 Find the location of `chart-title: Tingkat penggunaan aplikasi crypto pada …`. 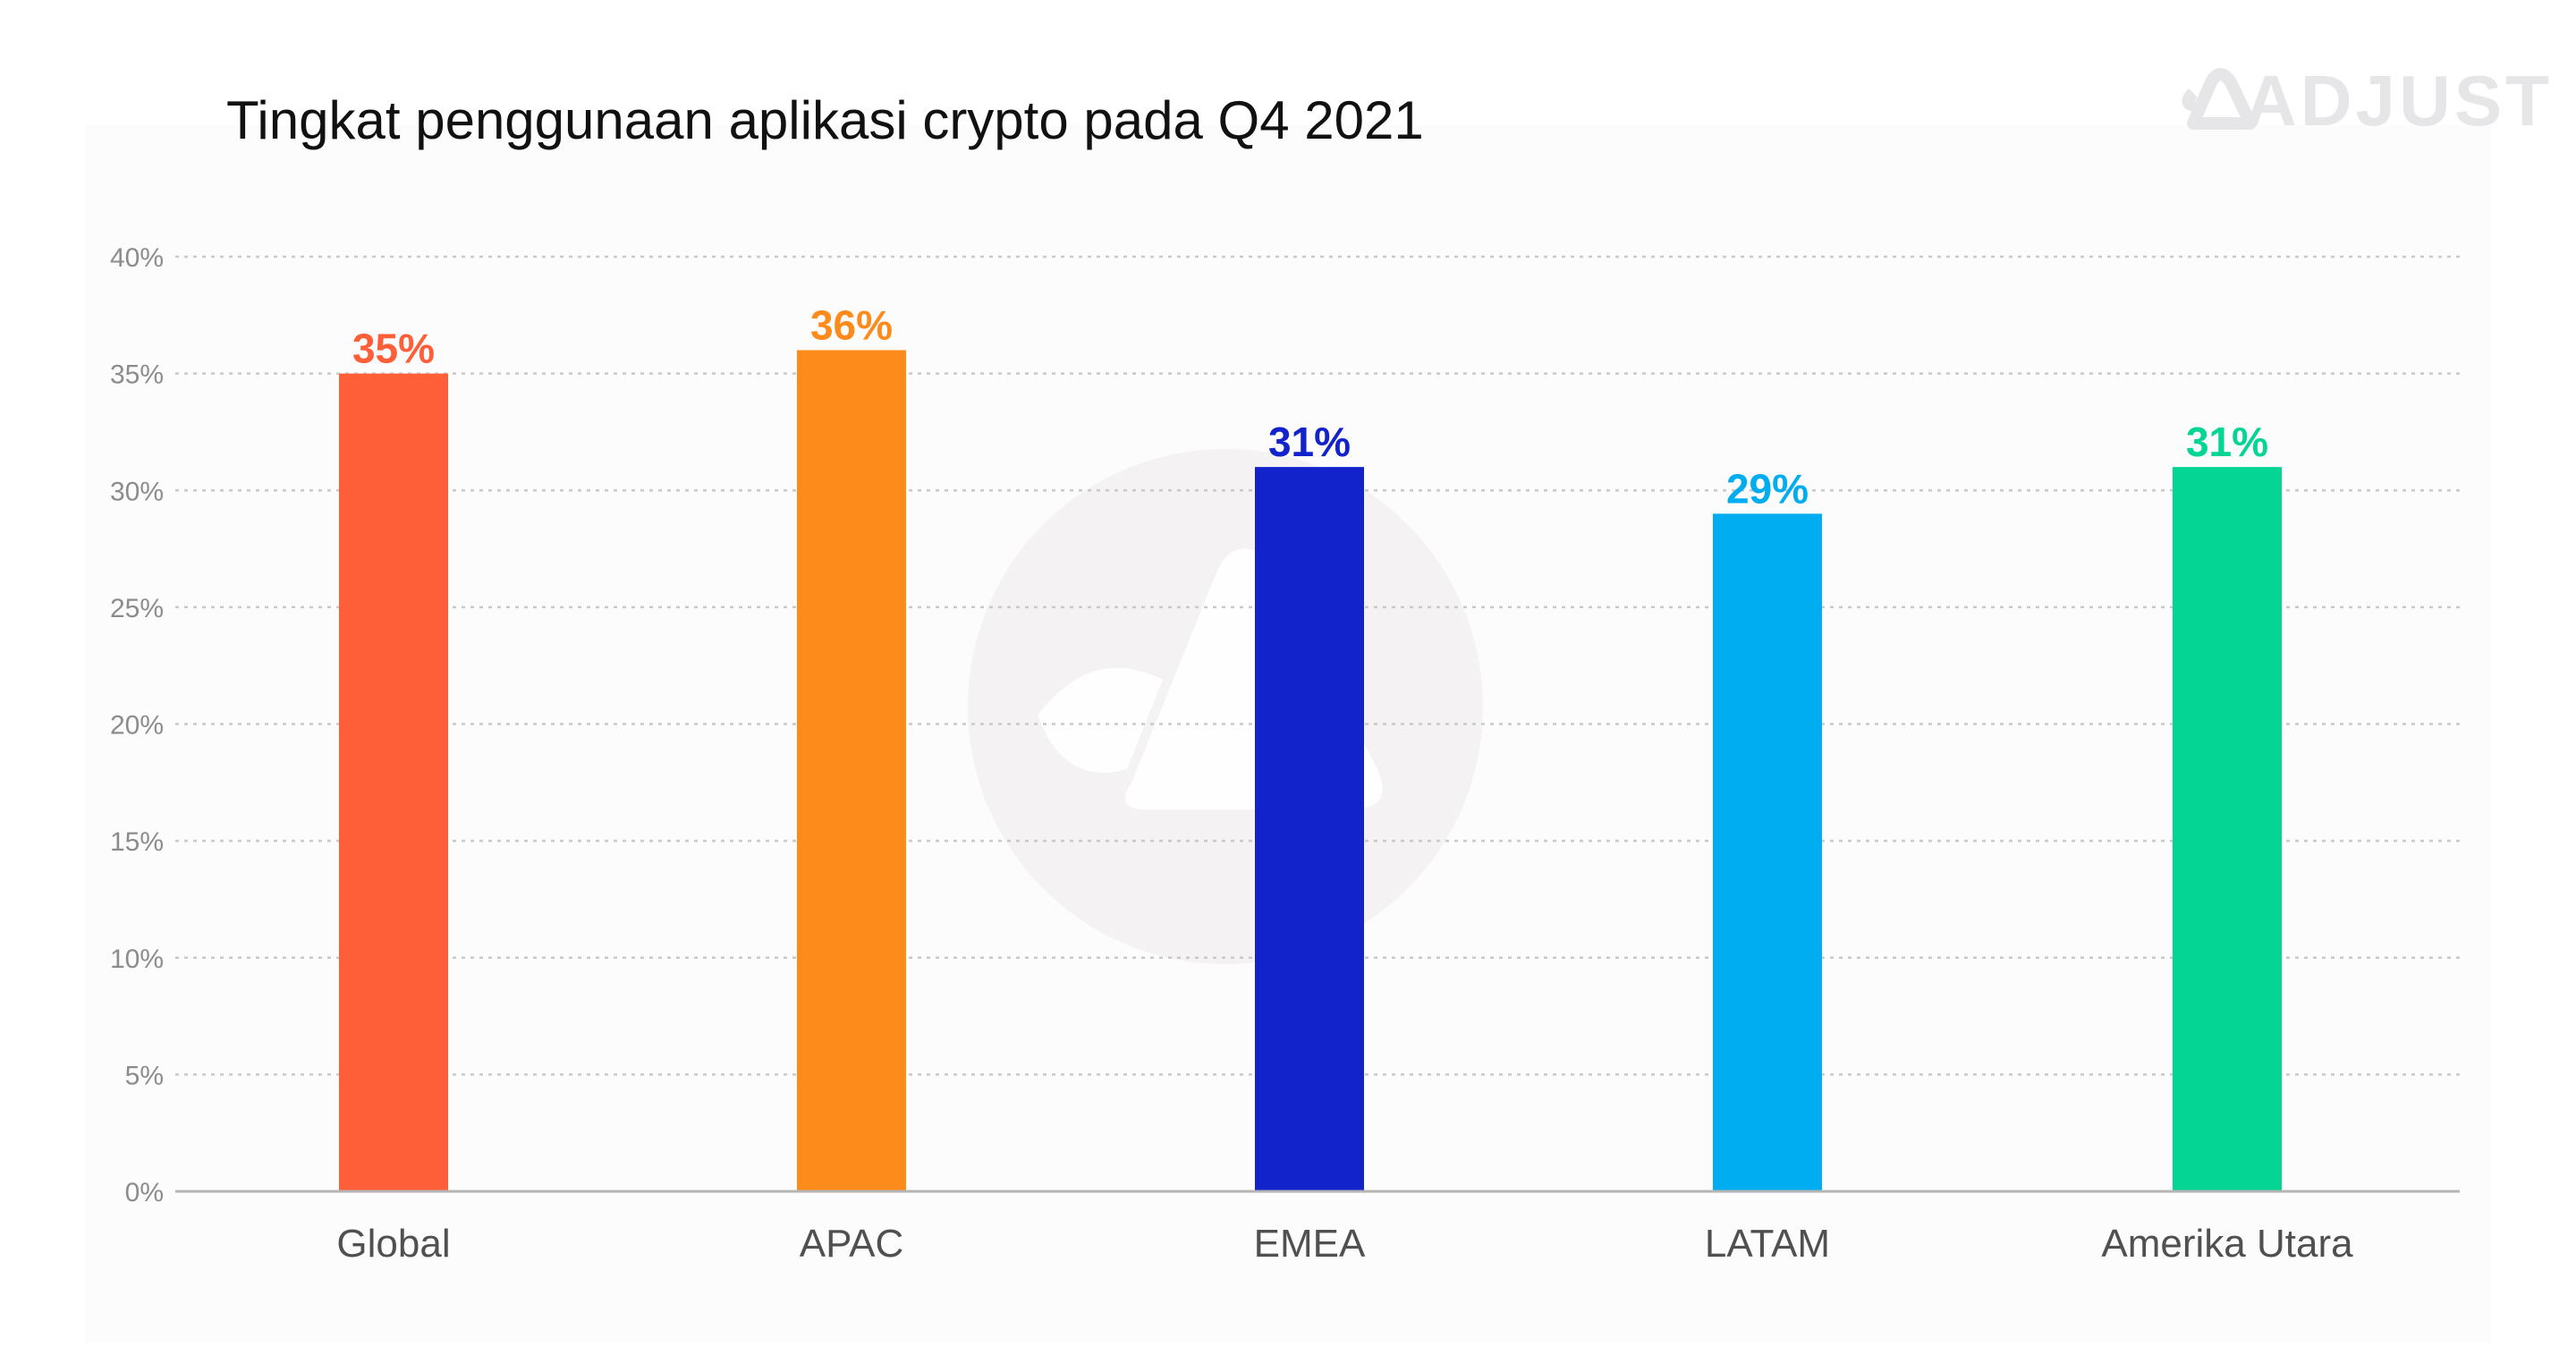

chart-title: Tingkat penggunaan aplikasi crypto pada … is located at coordinates (825, 120).